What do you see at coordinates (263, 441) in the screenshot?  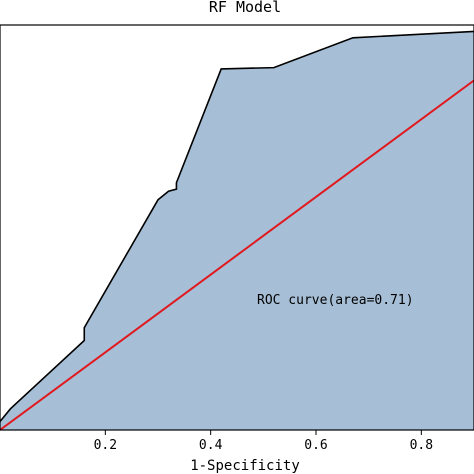 I see `x-axis-ticks: 0.2 0.4 0.6 0.8` at bounding box center [263, 441].